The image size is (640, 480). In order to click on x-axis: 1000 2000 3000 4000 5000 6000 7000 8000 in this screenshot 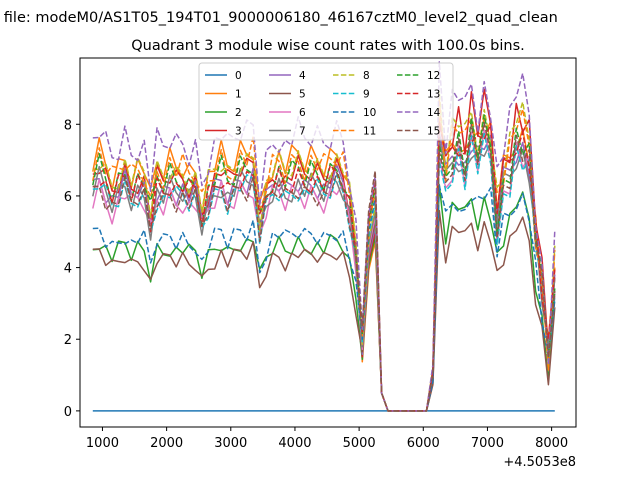, I will do `click(327, 439)`.